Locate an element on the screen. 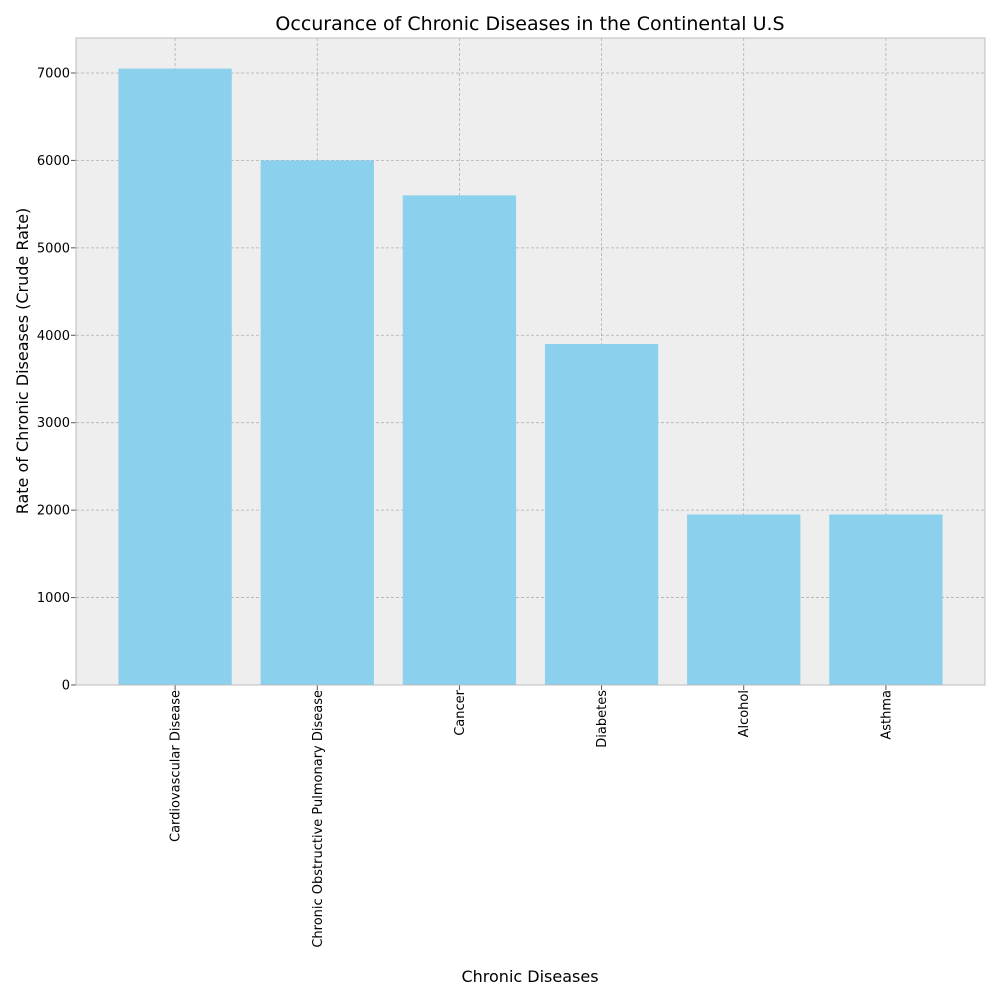  y-tick-label: 1000 is located at coordinates (53, 598).